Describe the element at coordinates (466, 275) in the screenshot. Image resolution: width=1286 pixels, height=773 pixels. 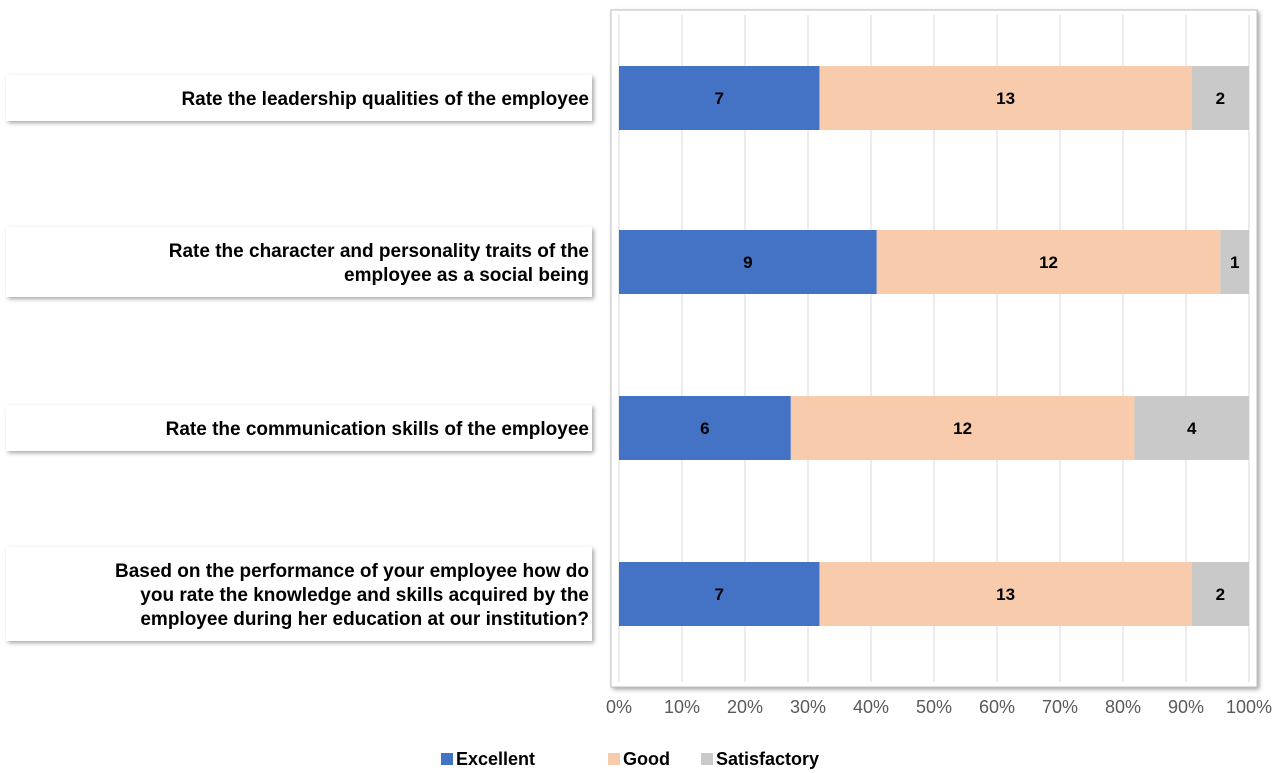
I see `category-label: employee as a social being` at that location.